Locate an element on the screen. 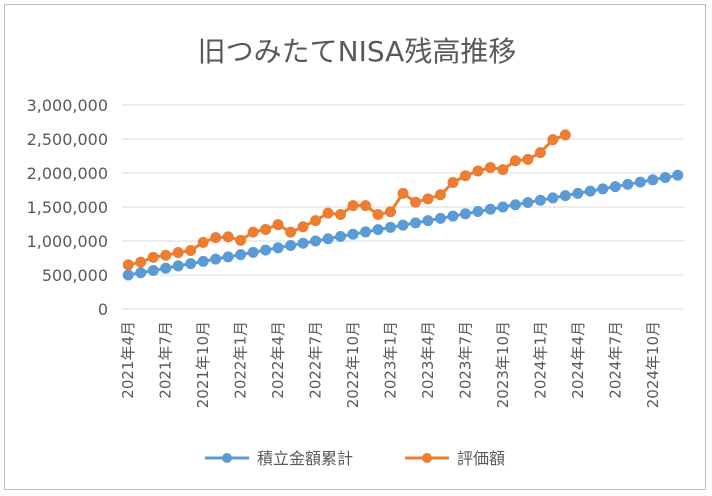 The image size is (712, 496). legend-item: 積立金額累計 is located at coordinates (279, 458).